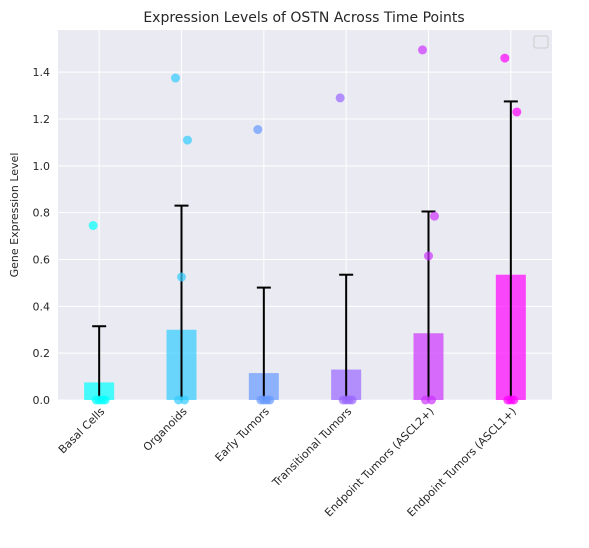 The width and height of the screenshot is (589, 548). What do you see at coordinates (311, 447) in the screenshot?
I see `x-tick-label-3: Transitional Tumors` at bounding box center [311, 447].